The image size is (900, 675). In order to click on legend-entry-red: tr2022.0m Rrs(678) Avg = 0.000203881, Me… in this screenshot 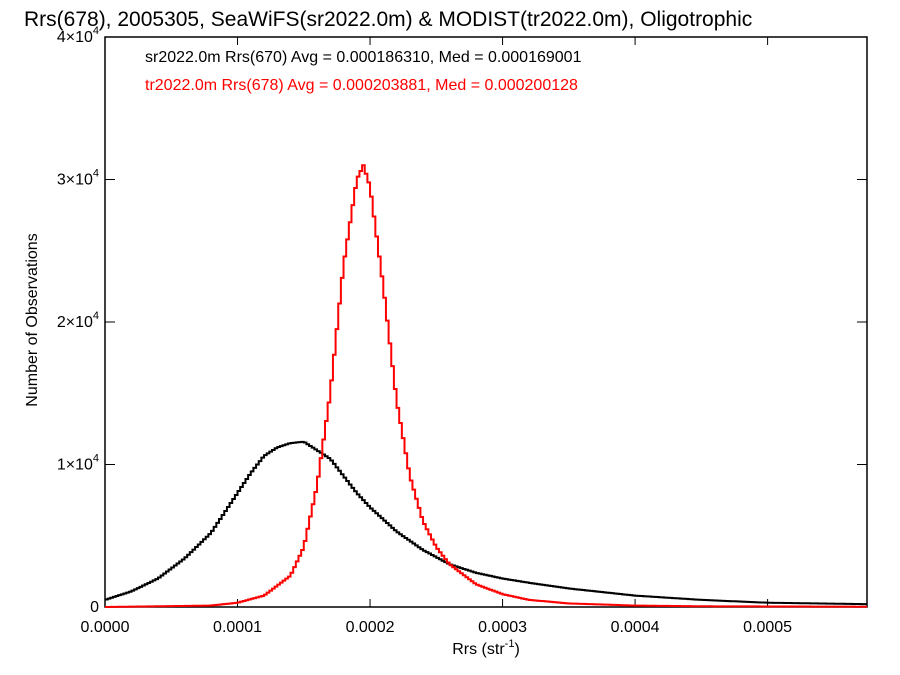, I will do `click(361, 85)`.